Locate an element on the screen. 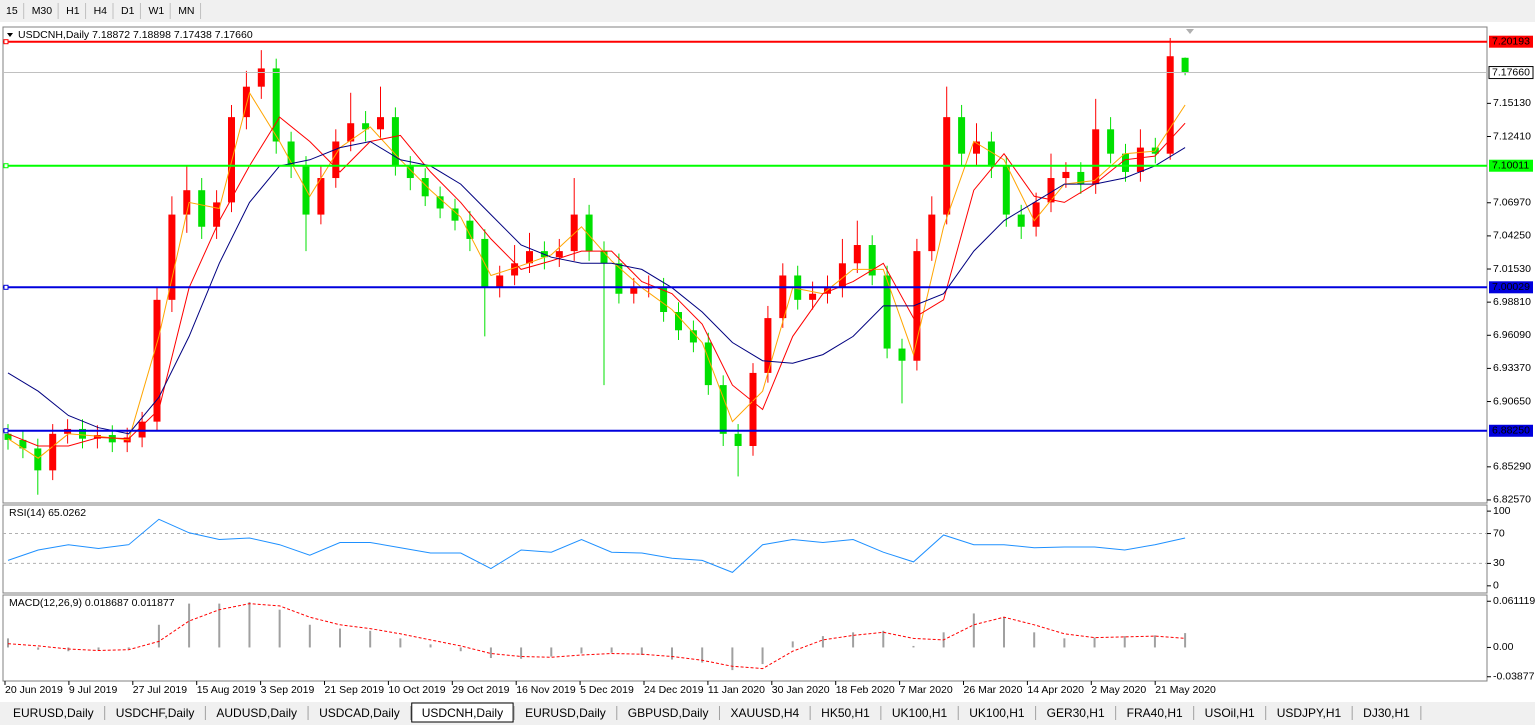 Image resolution: width=1535 pixels, height=725 pixels. x-tick-label: 20 Jun 2019 is located at coordinates (34, 690).